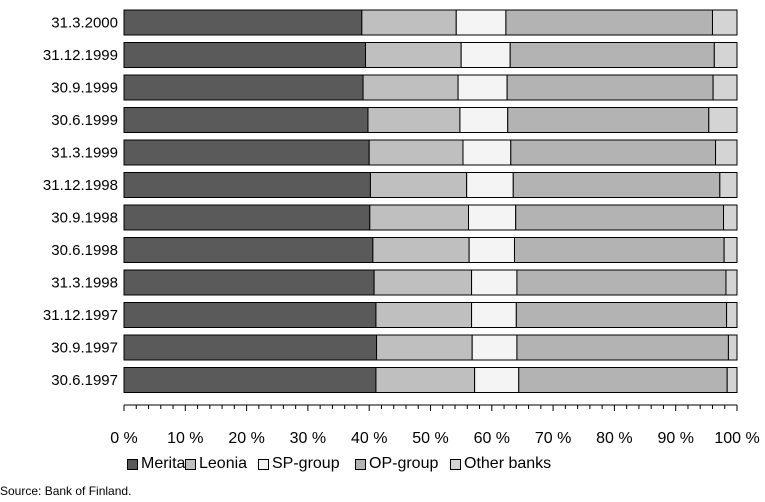  I want to click on legend-label: Merita, so click(163, 463).